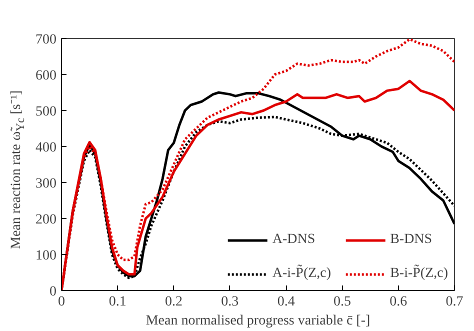 The height and width of the screenshot is (331, 474). Describe the element at coordinates (411, 240) in the screenshot. I see `legend-label: B-DNS` at that location.